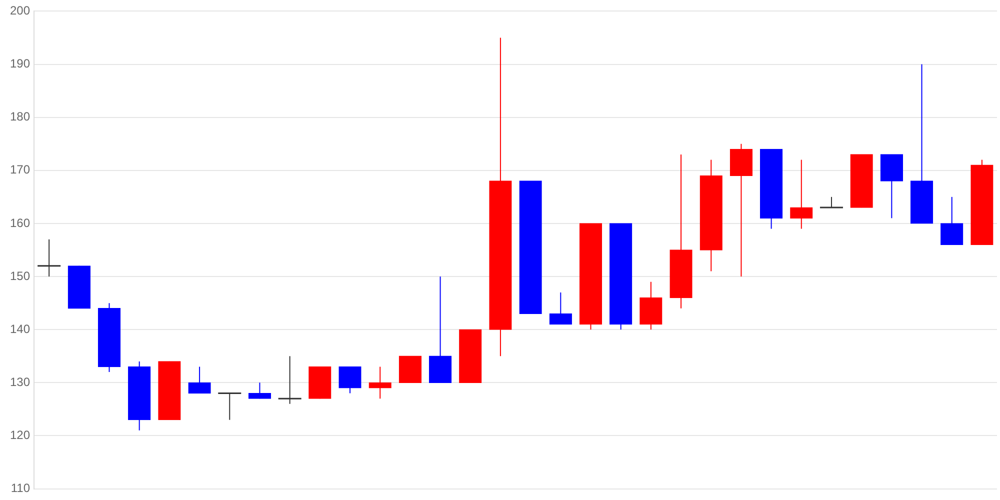 The width and height of the screenshot is (1000, 500). I want to click on y-tick-label: 190, so click(20, 63).